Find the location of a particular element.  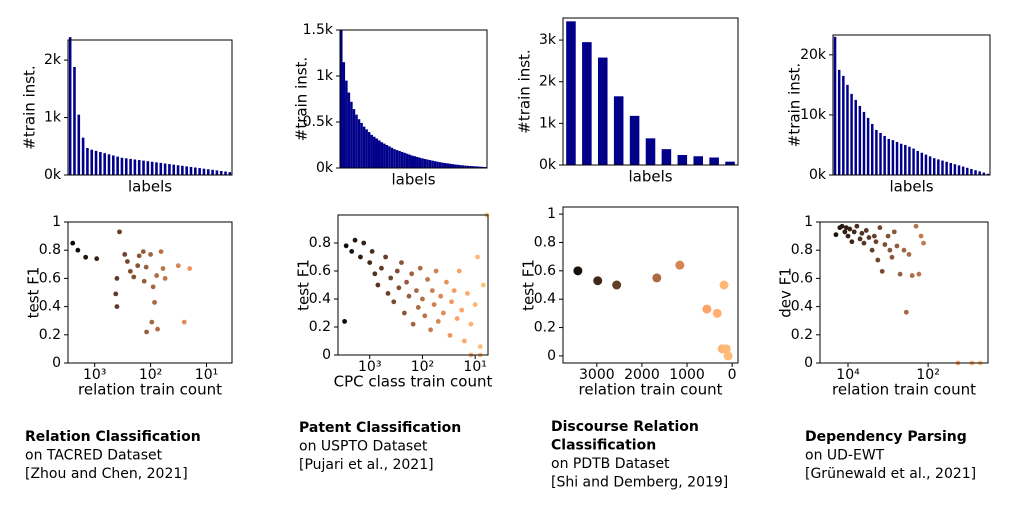

x-axis-label: labels is located at coordinates (413, 180).